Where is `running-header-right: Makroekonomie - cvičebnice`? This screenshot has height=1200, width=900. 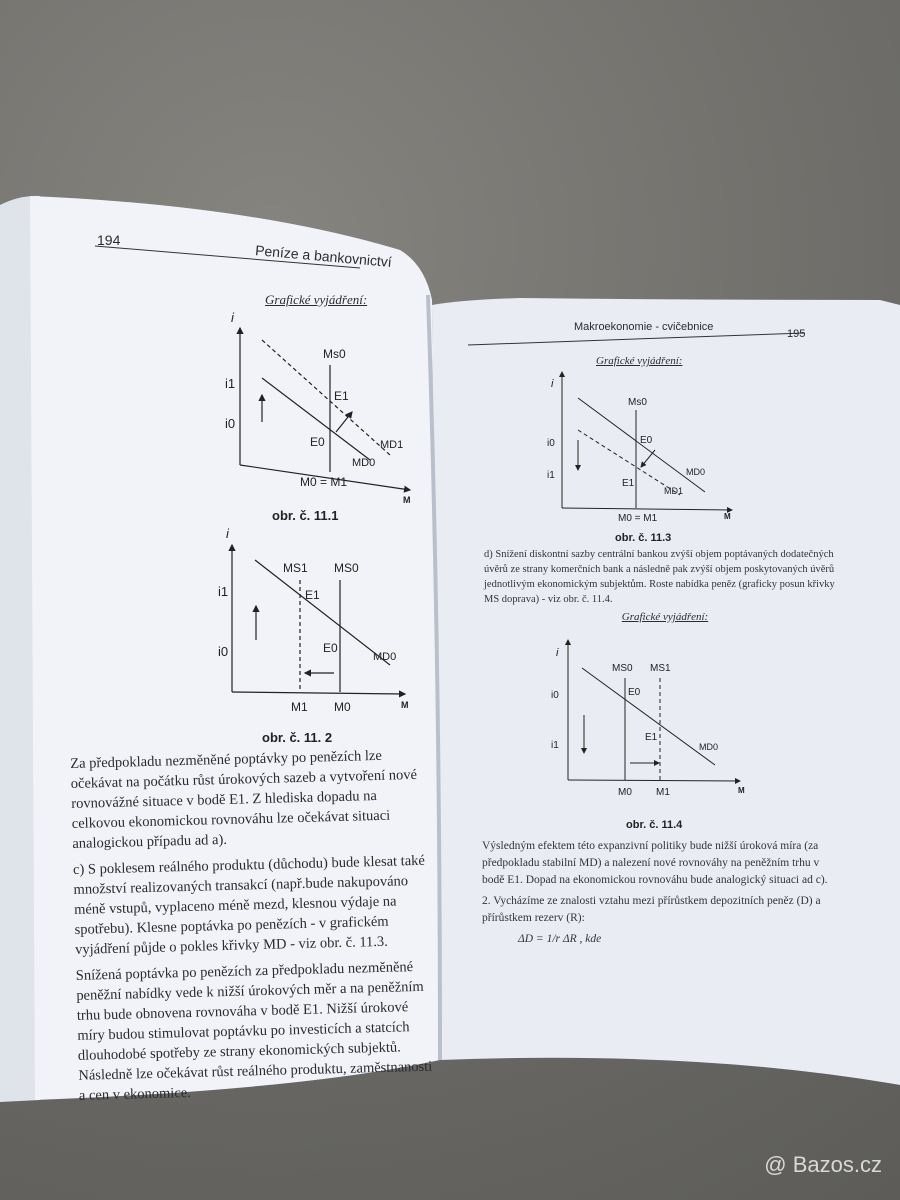
running-header-right: Makroekonomie - cvičebnice is located at coordinates (644, 327).